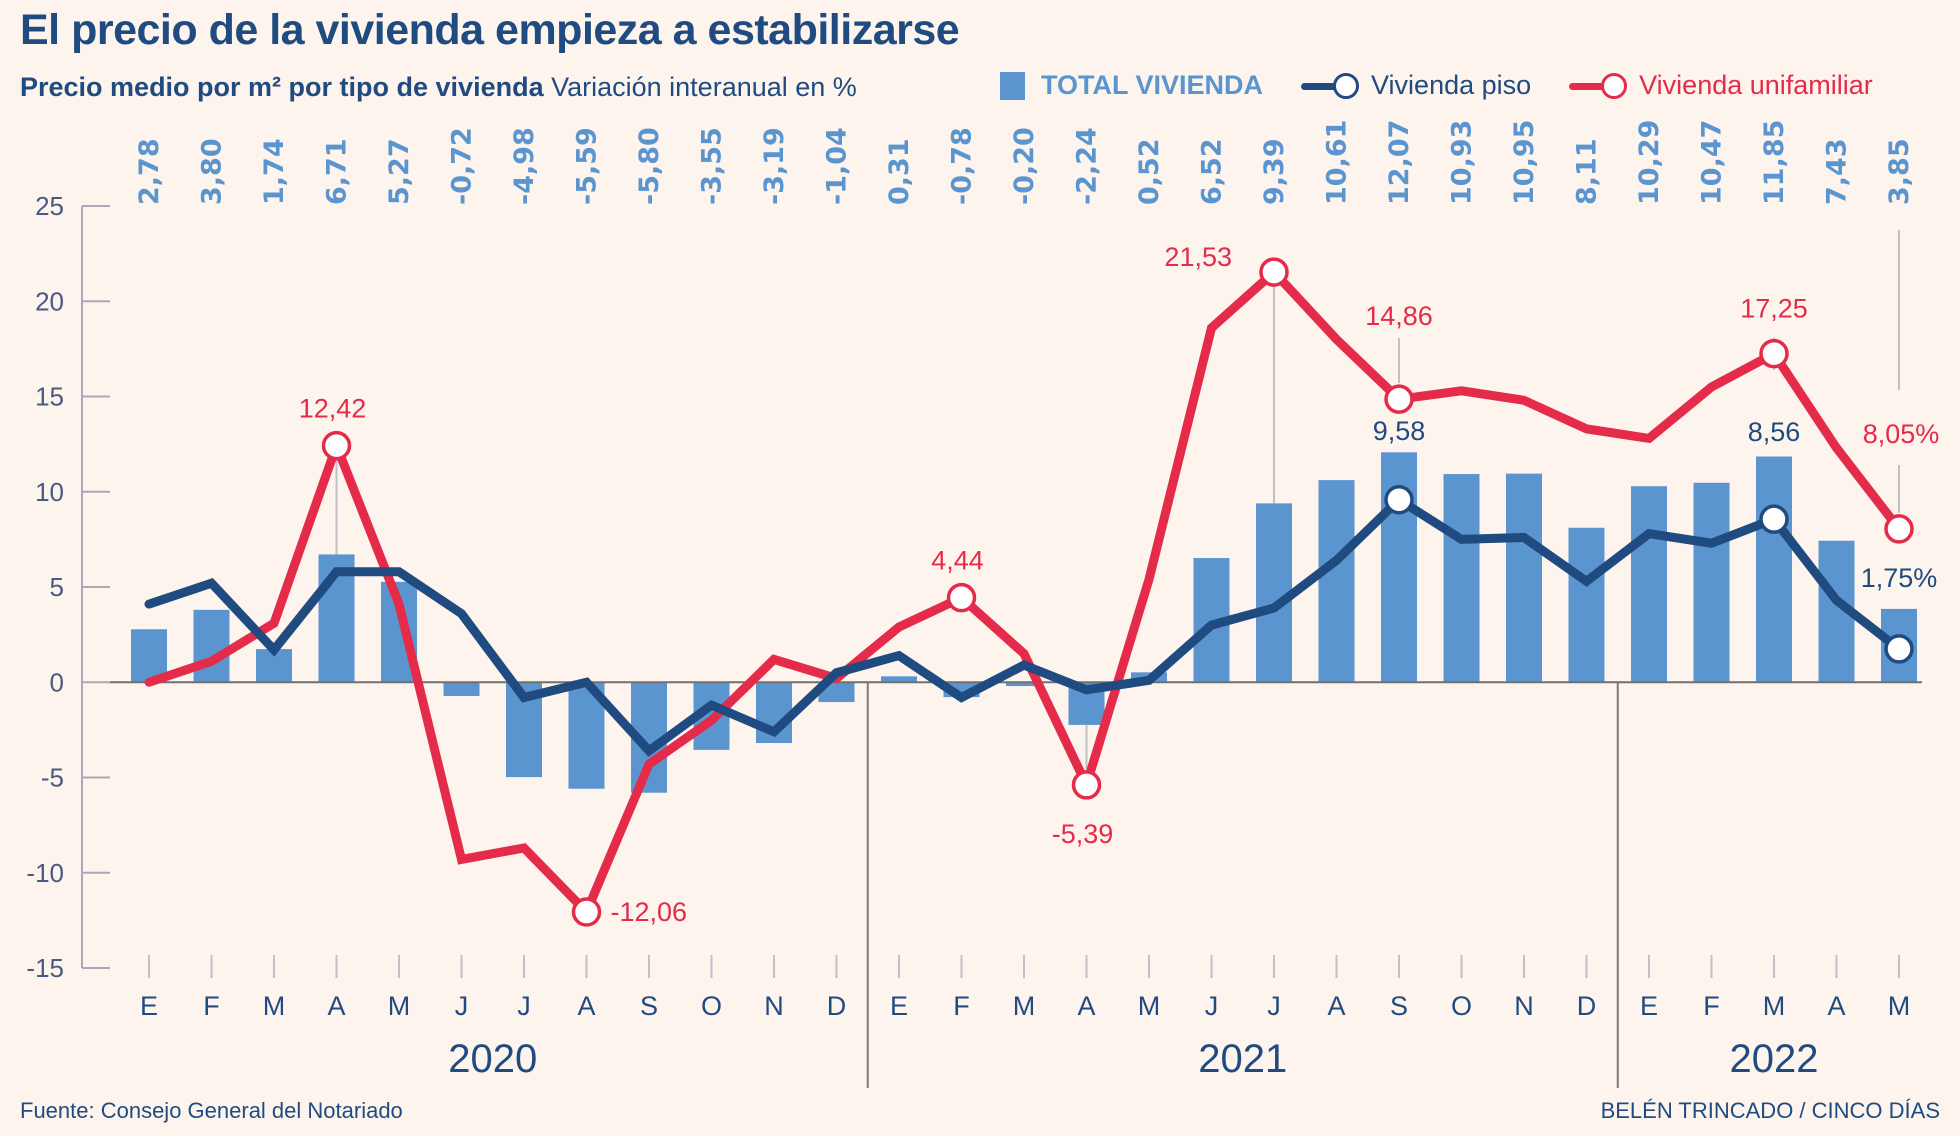  I want to click on y-tick-label: 5, so click(57, 587).